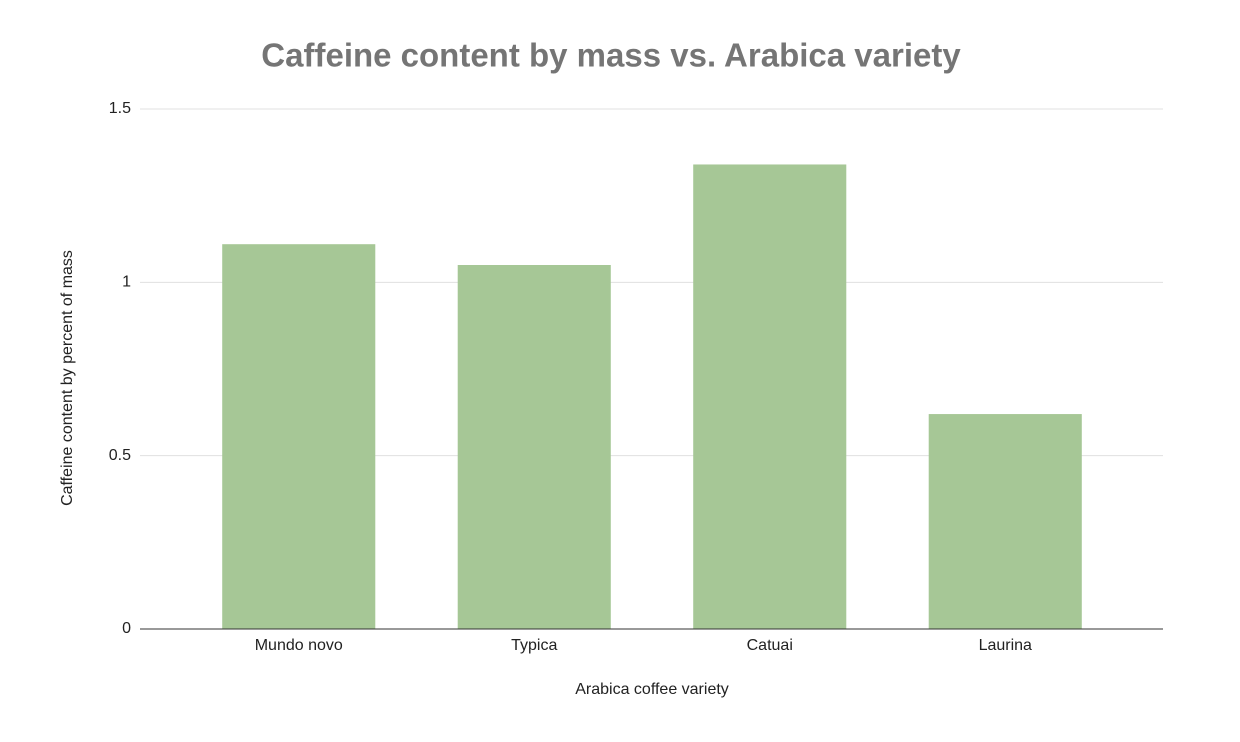 The width and height of the screenshot is (1240, 742). Describe the element at coordinates (1005, 645) in the screenshot. I see `x-tick-label: Laurina` at that location.